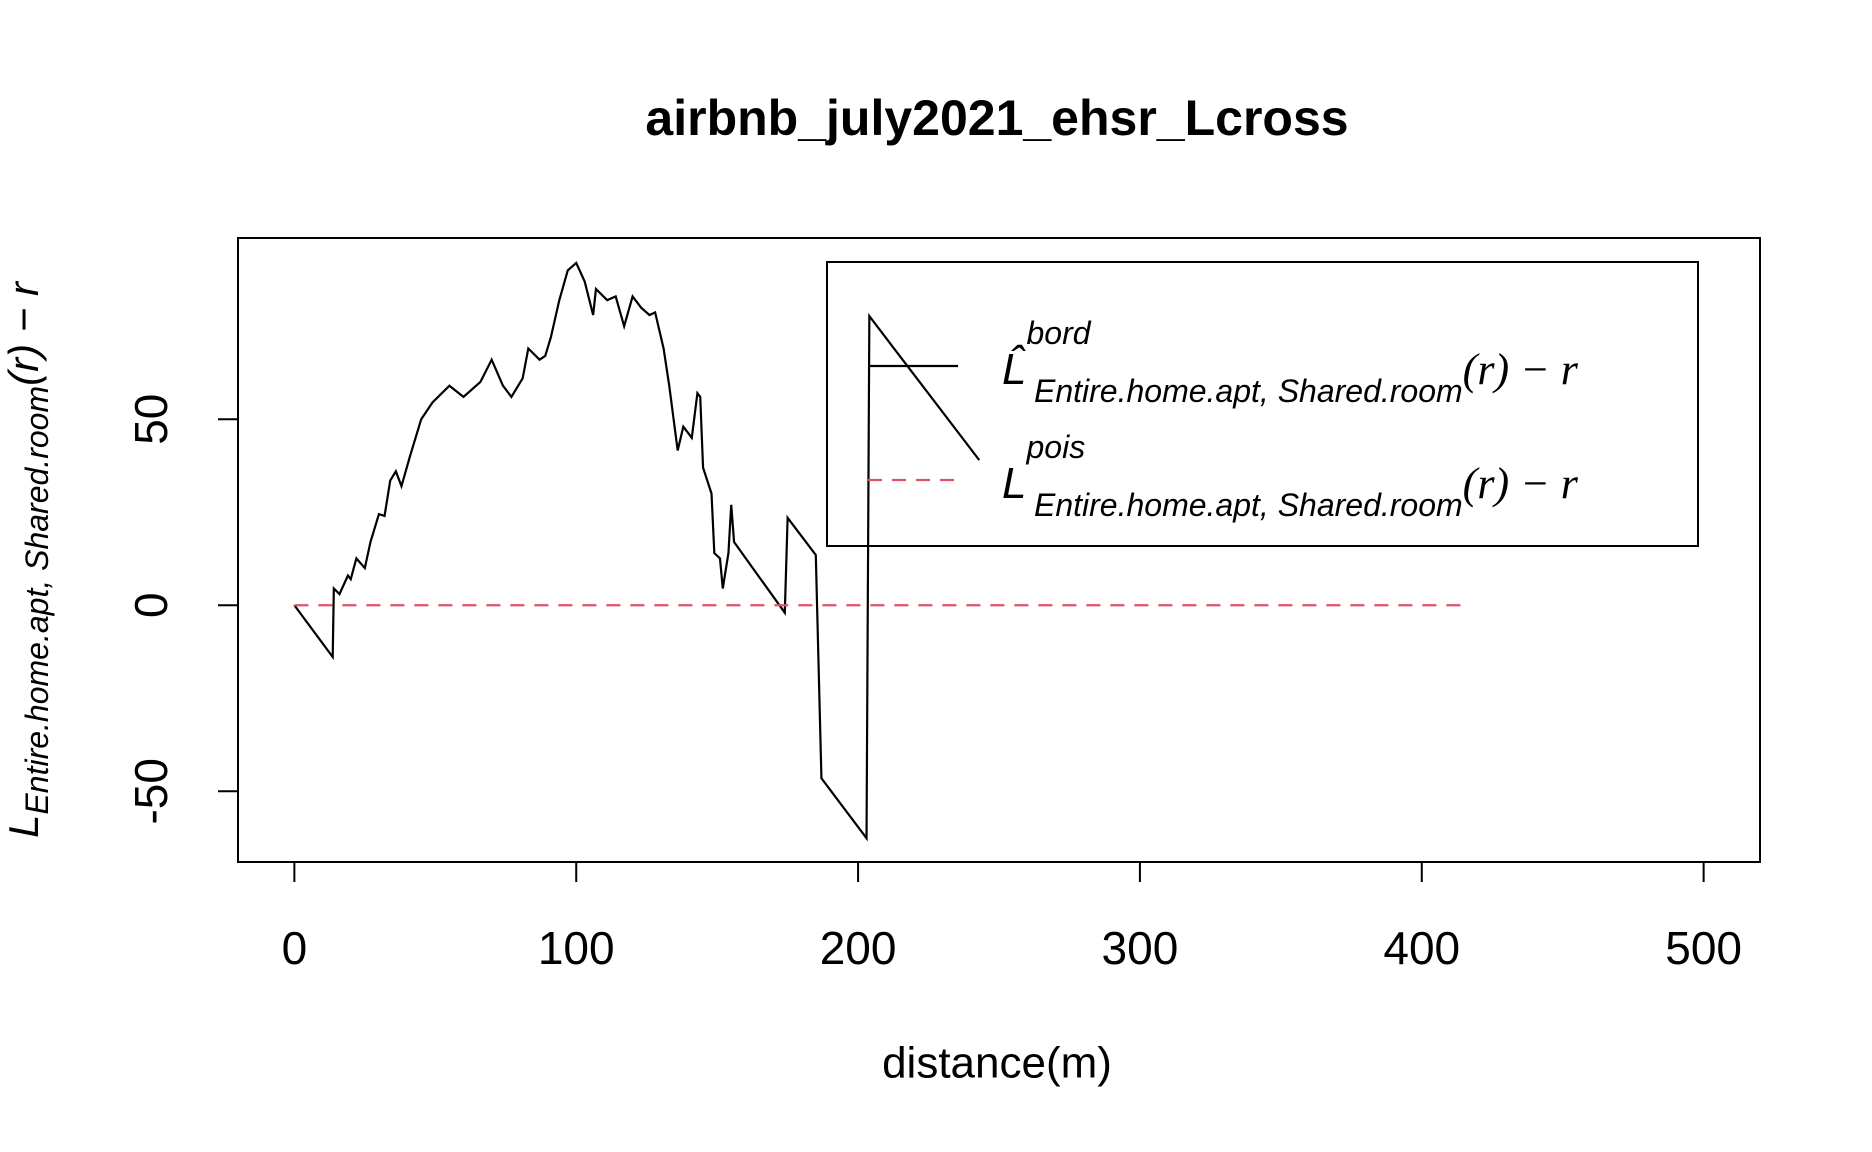 This screenshot has height=1152, width=1872. What do you see at coordinates (37, 600) in the screenshot?
I see `y-label-sub: Entire.home.apt, Shared.room` at bounding box center [37, 600].